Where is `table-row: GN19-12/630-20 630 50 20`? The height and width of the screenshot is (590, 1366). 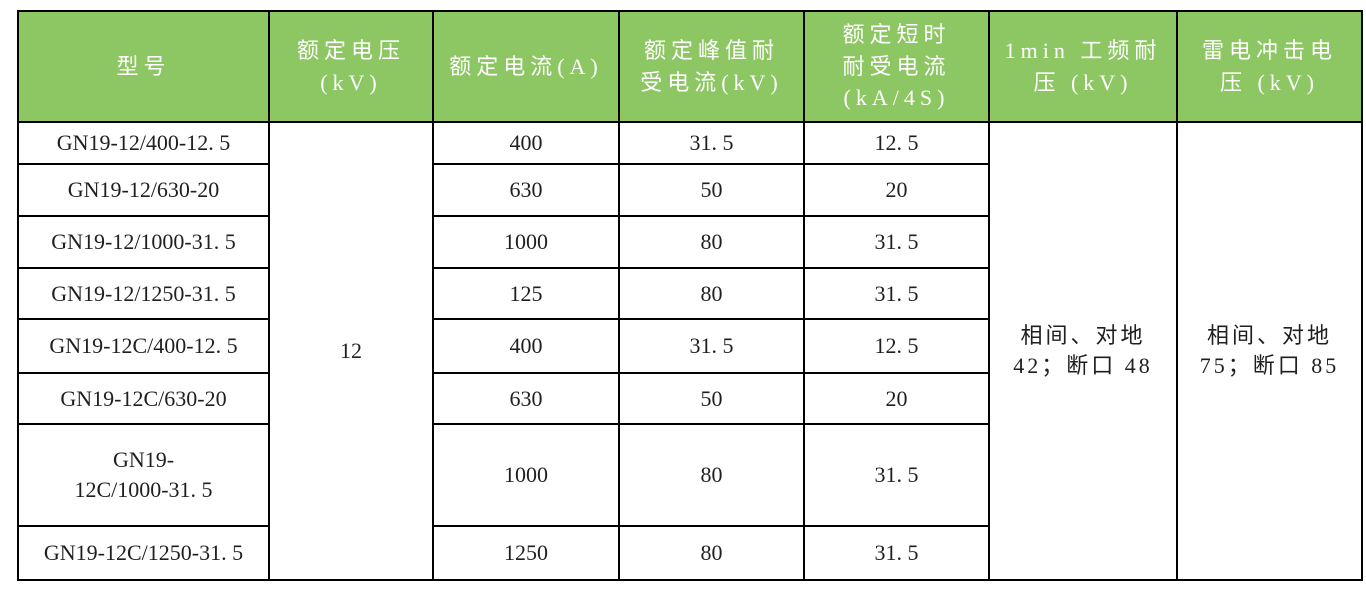 table-row: GN19-12/630-20 630 50 20 is located at coordinates (689, 190).